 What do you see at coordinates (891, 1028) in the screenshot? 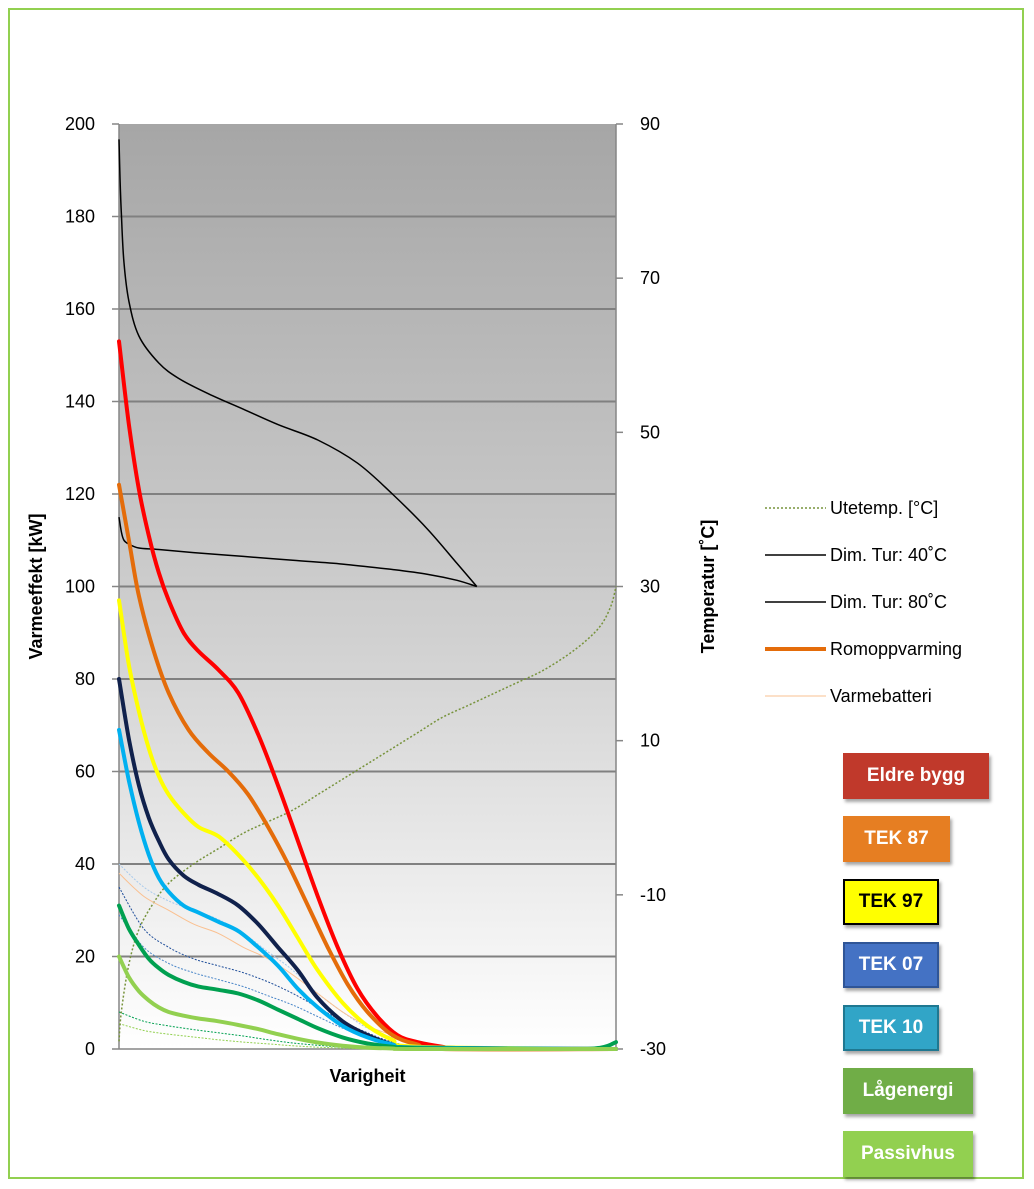
I see `badge-tek-10: TEK 10` at bounding box center [891, 1028].